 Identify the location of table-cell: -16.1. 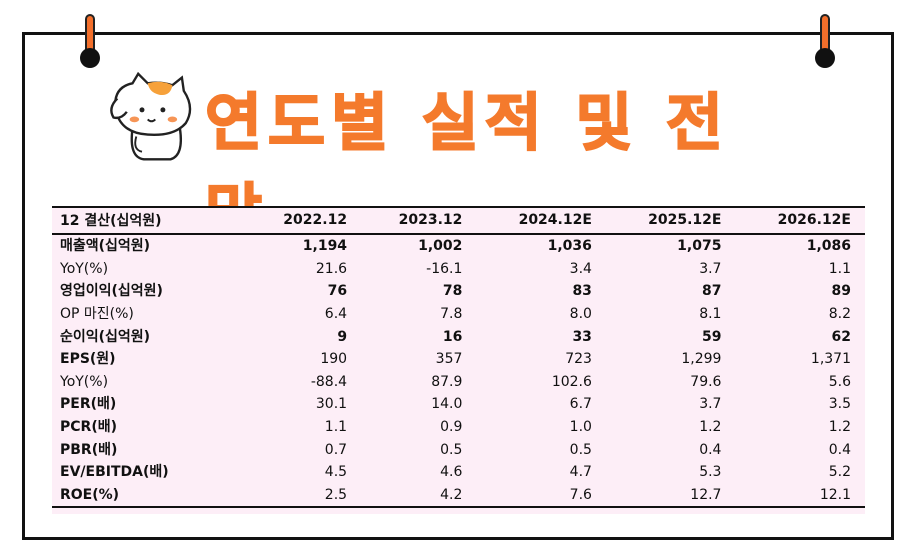
(444, 268).